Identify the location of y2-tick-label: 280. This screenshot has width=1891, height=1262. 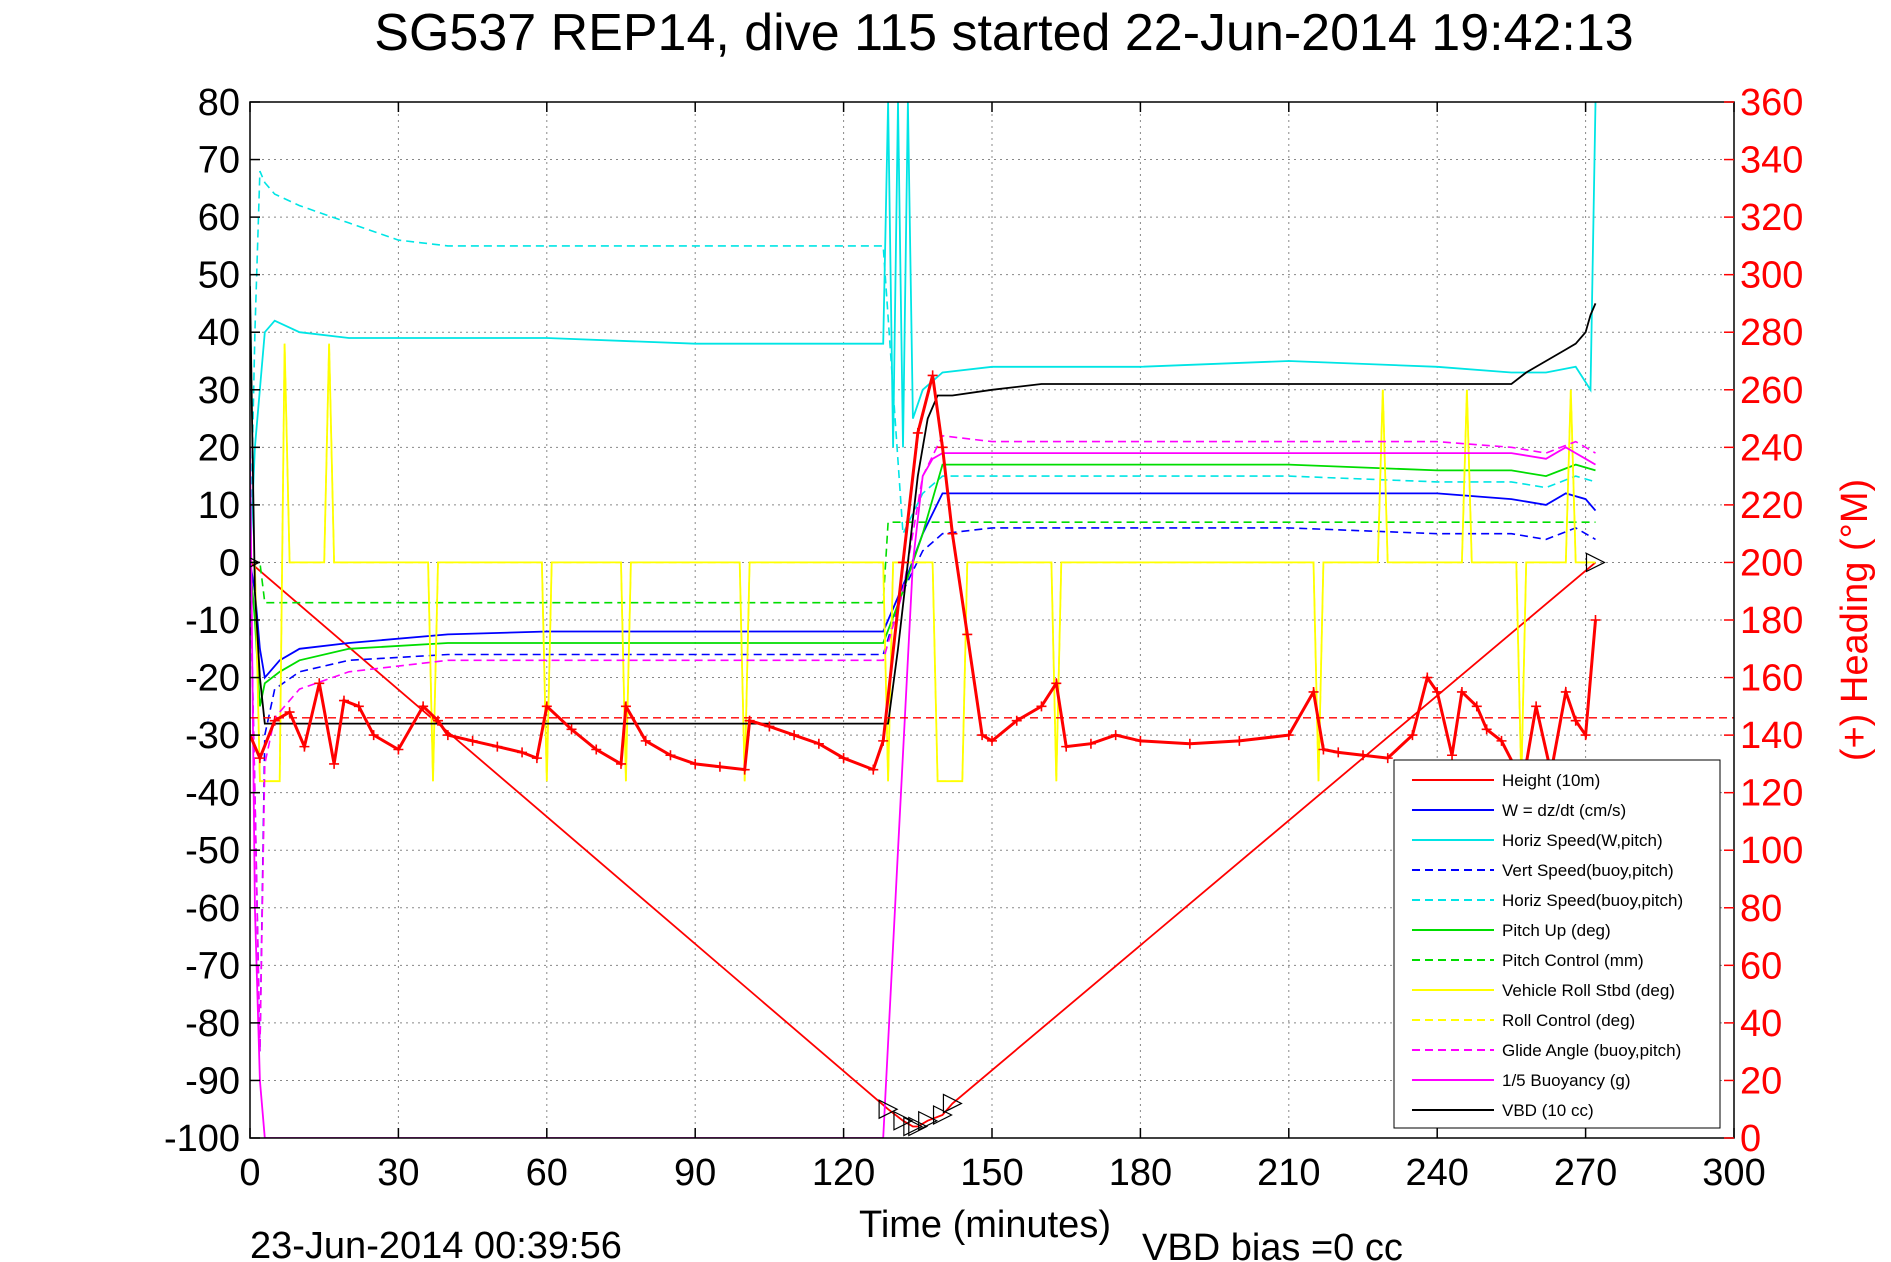
(1771, 333).